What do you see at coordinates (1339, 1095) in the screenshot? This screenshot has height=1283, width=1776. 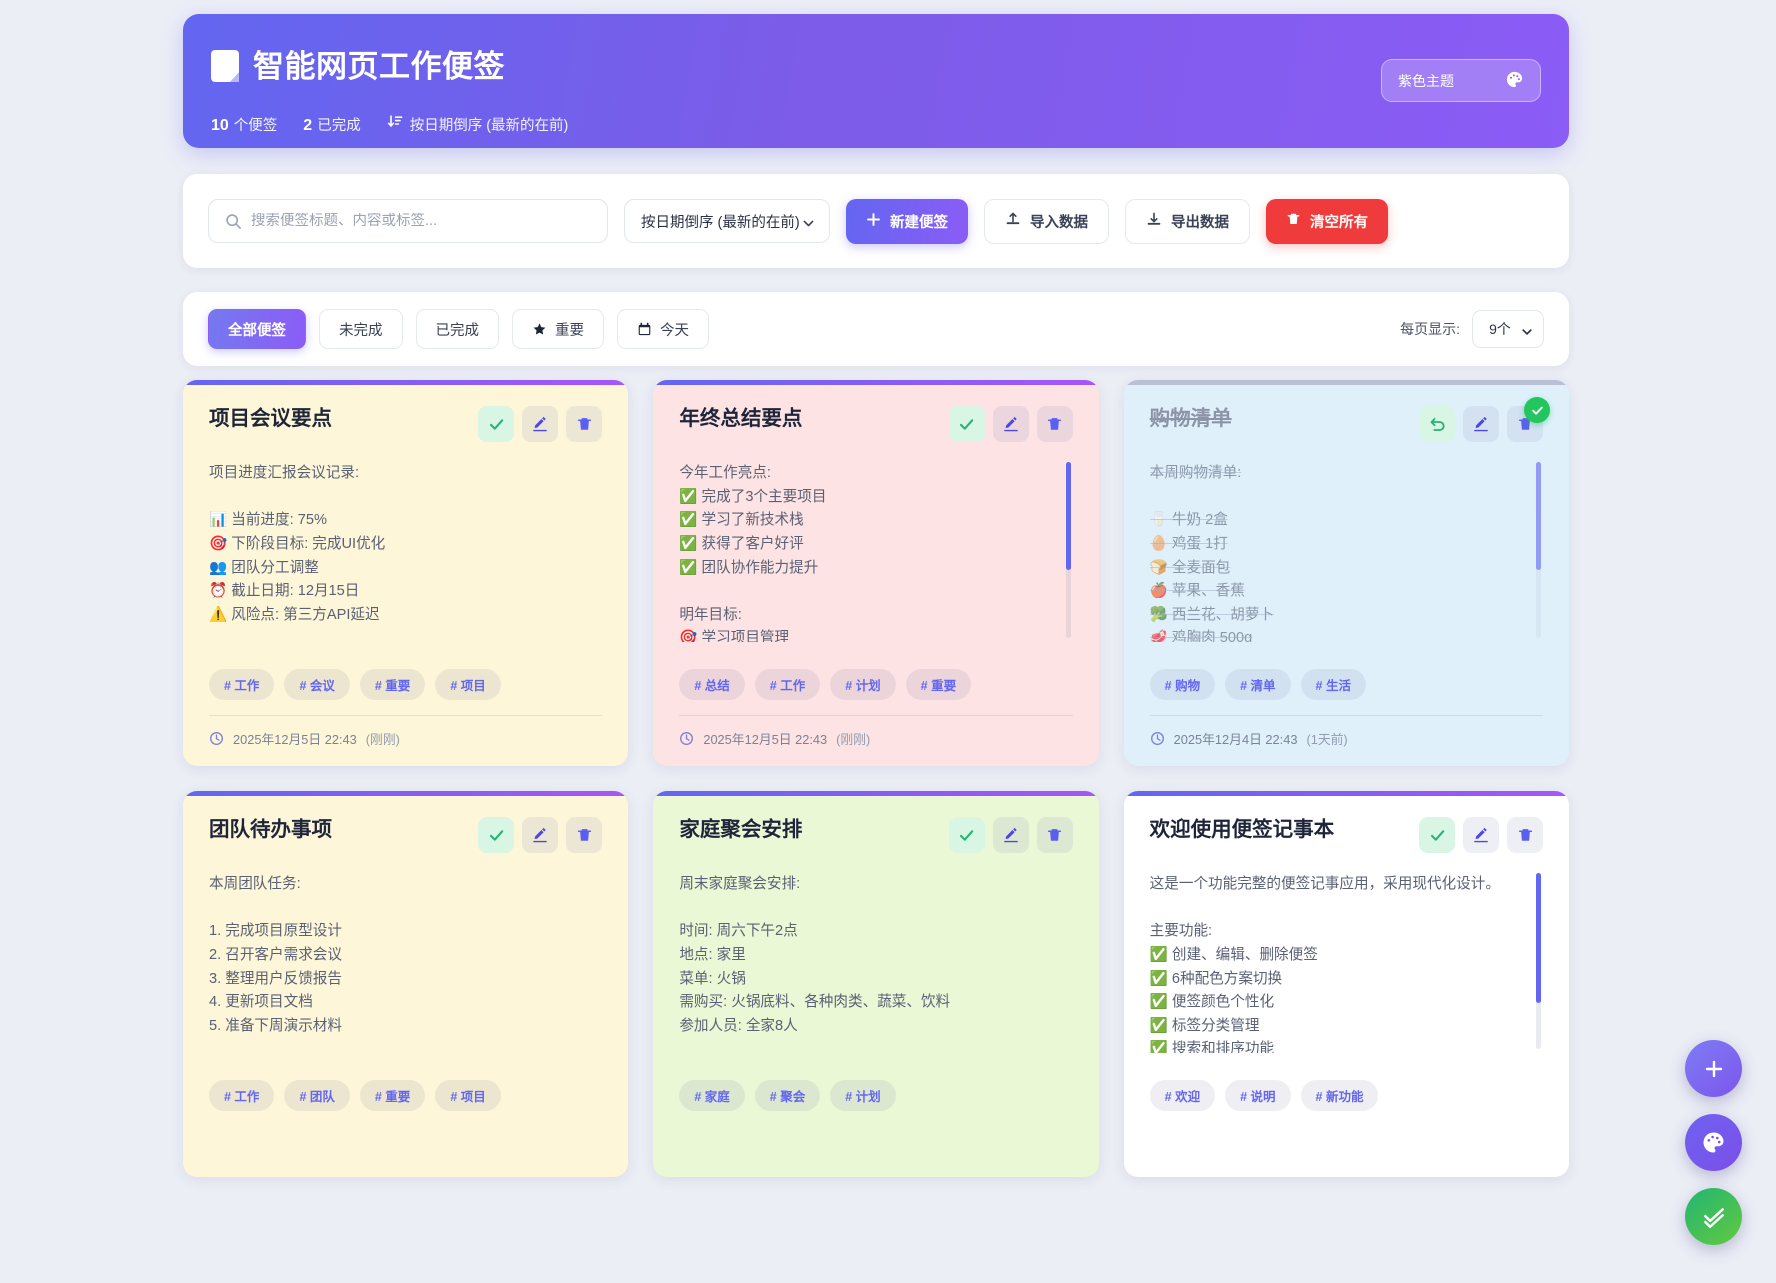 I see `note-tag: # 新功能` at bounding box center [1339, 1095].